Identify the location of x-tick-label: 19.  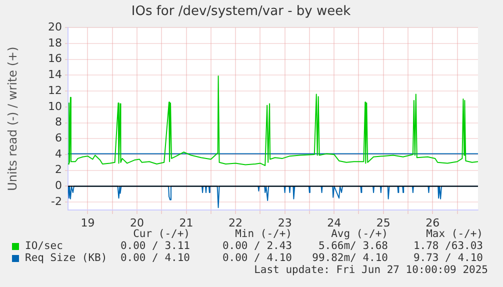
(87, 223).